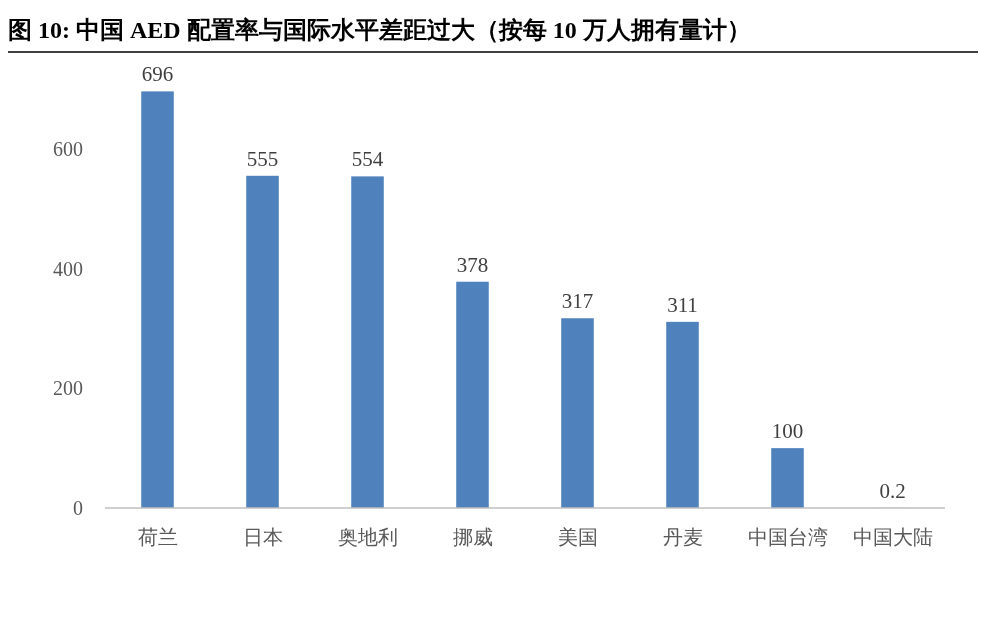 Image resolution: width=1004 pixels, height=619 pixels. I want to click on x-tick-label: 奥地利, so click(367, 537).